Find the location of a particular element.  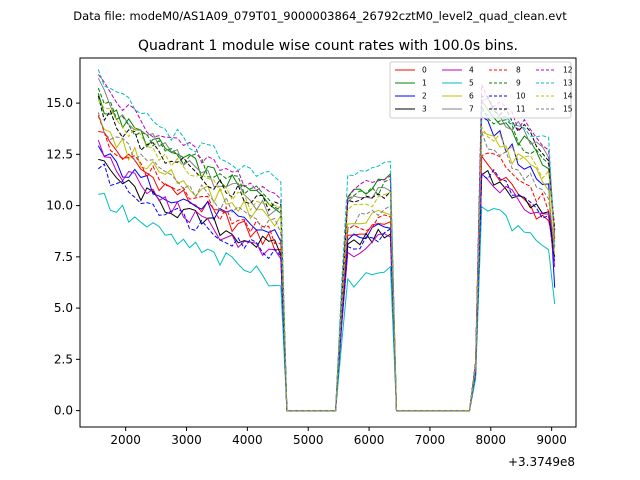

legend-label-12: 12 is located at coordinates (568, 70).